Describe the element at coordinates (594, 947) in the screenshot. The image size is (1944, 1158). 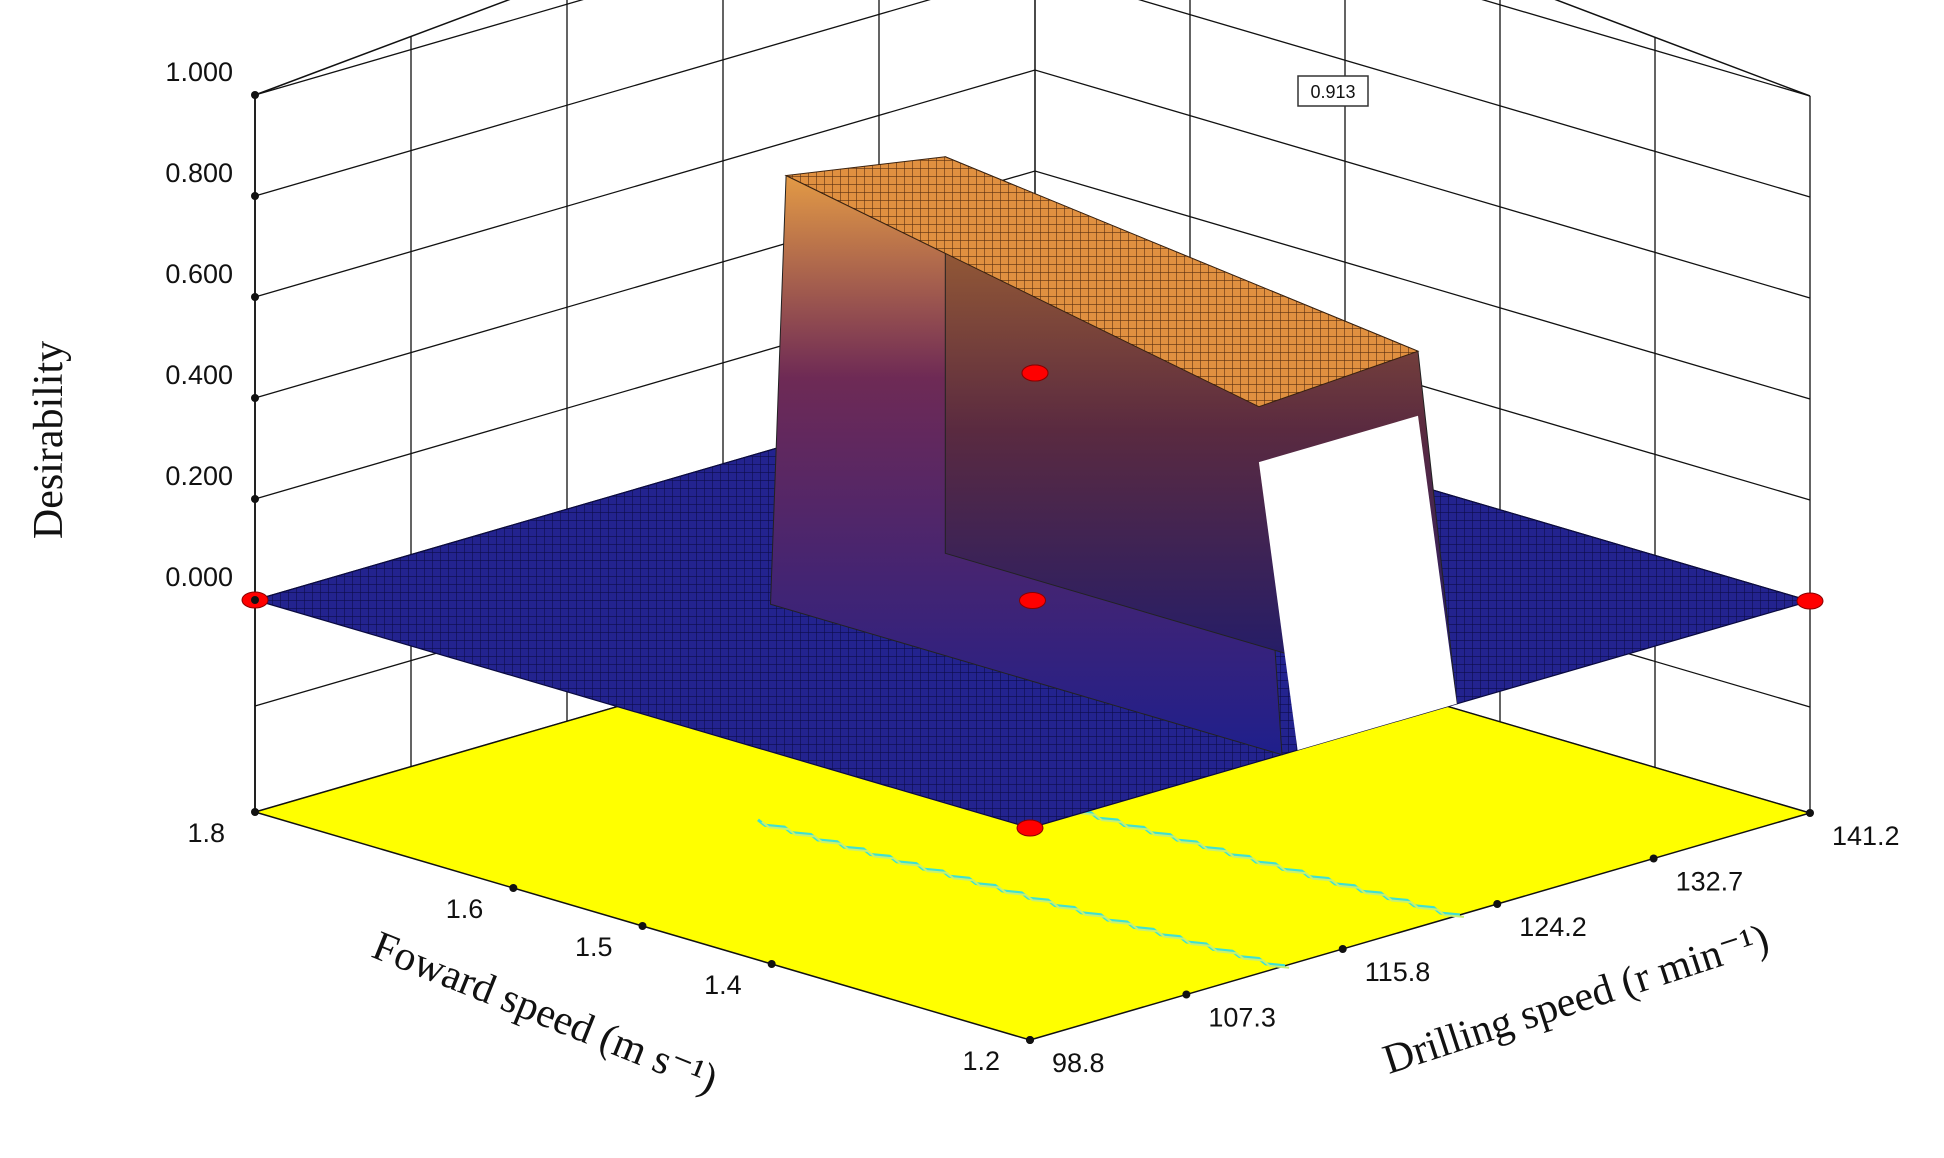
I see `y-tick-label-2: 1.5` at that location.